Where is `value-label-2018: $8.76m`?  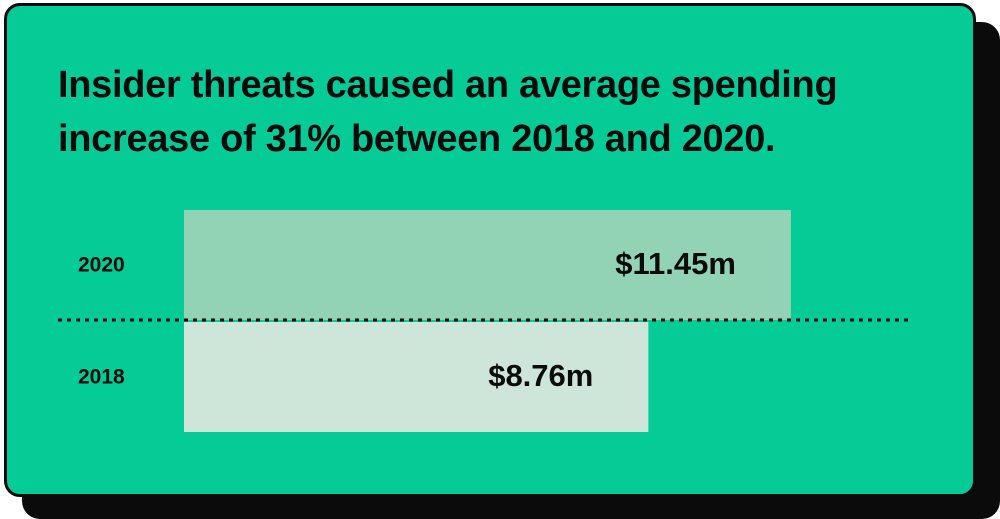
value-label-2018: $8.76m is located at coordinates (540, 375).